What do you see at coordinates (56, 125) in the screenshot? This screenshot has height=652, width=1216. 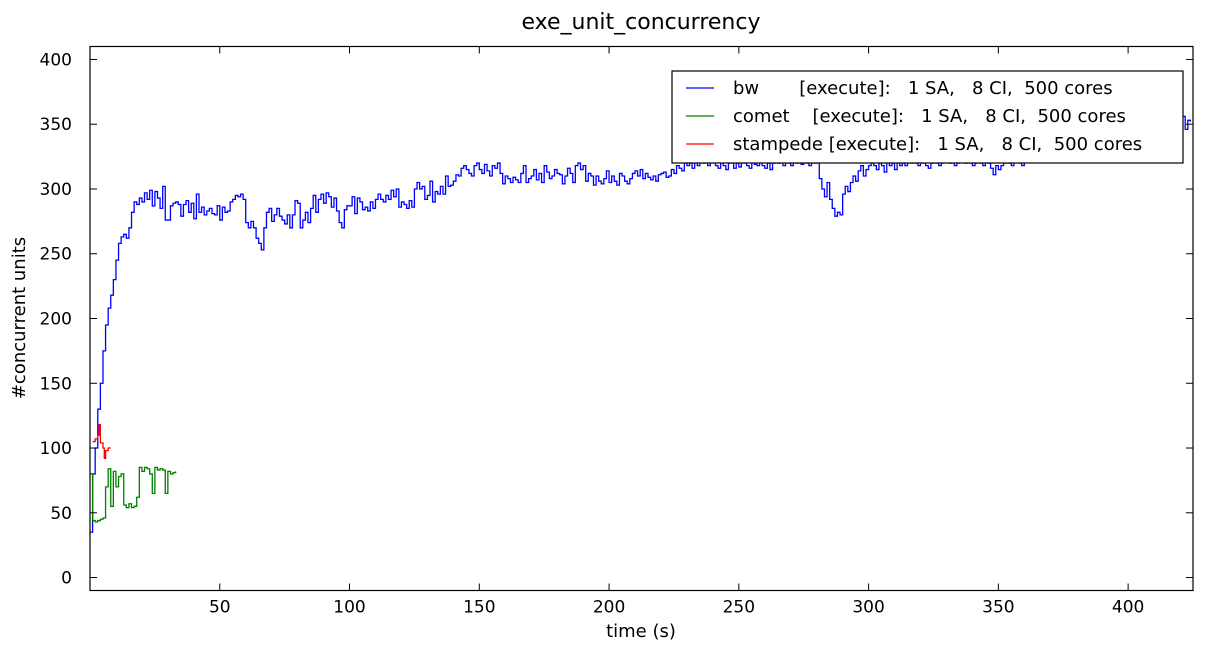 I see `y-tick-label: 350` at bounding box center [56, 125].